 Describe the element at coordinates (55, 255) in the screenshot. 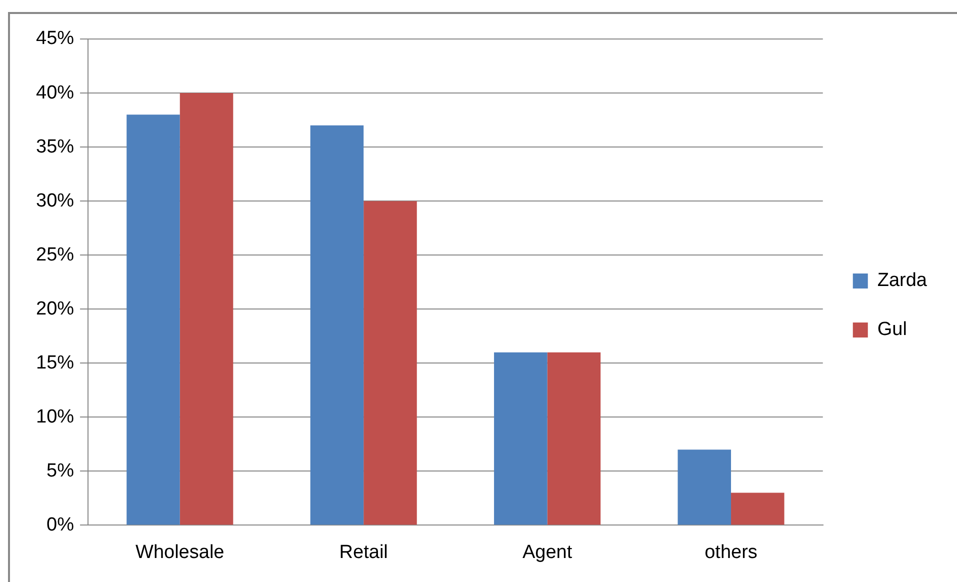

I see `y-tick-label: 25%` at that location.